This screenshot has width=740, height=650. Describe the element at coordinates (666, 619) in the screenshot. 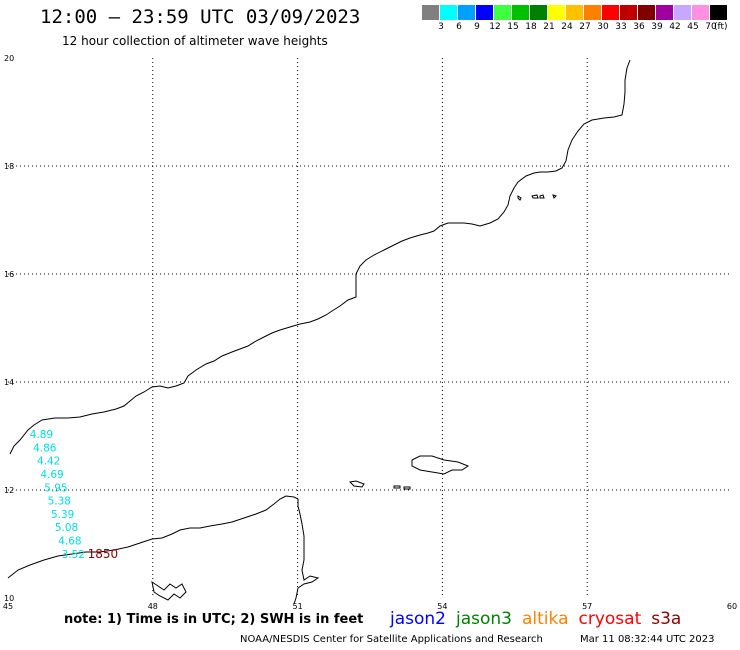

I see `satellite-name: s3a` at that location.